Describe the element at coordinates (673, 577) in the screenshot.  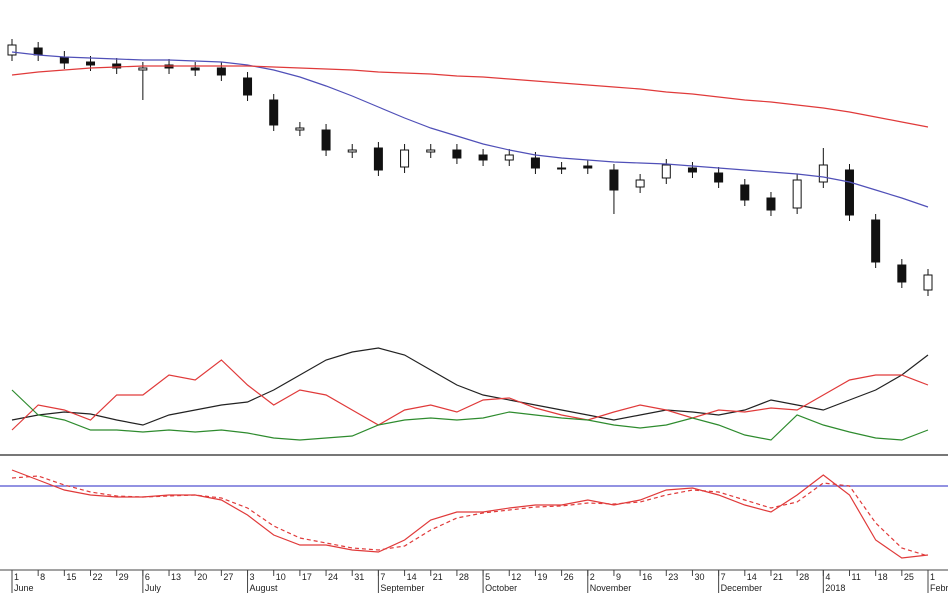
I see `x-tick-label: 23` at that location.